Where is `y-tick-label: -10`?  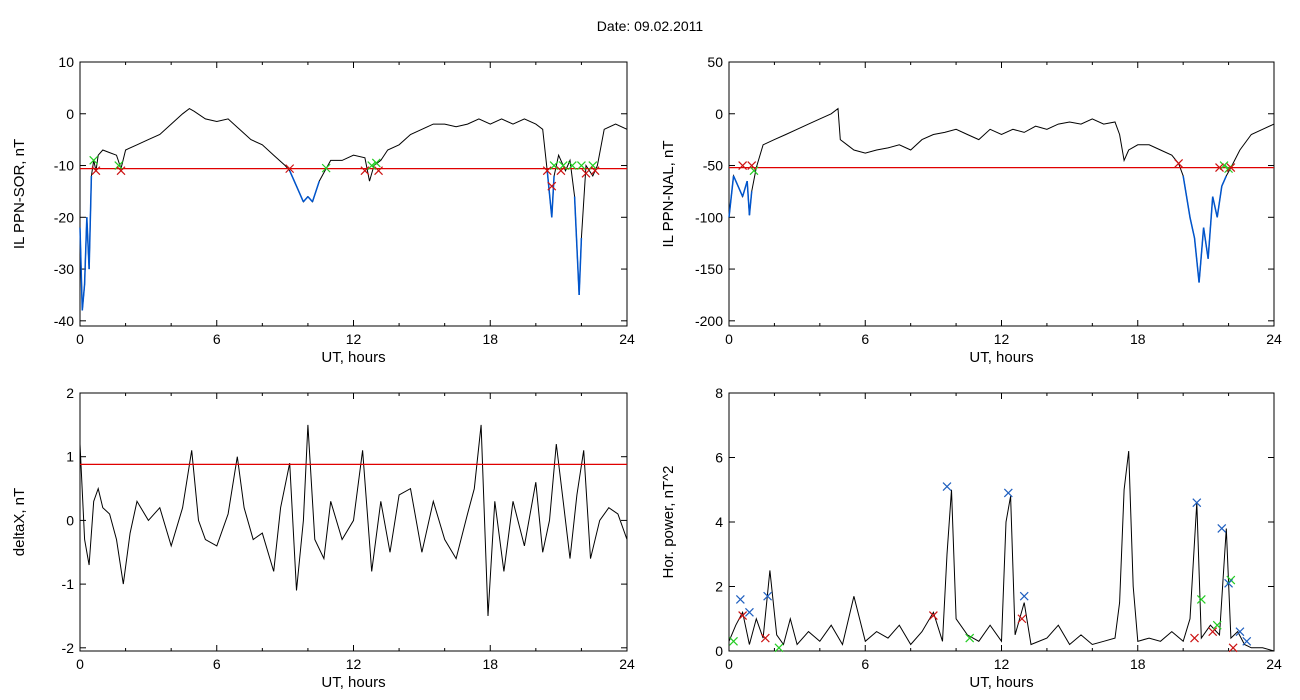
y-tick-label: -10 is located at coordinates (64, 166).